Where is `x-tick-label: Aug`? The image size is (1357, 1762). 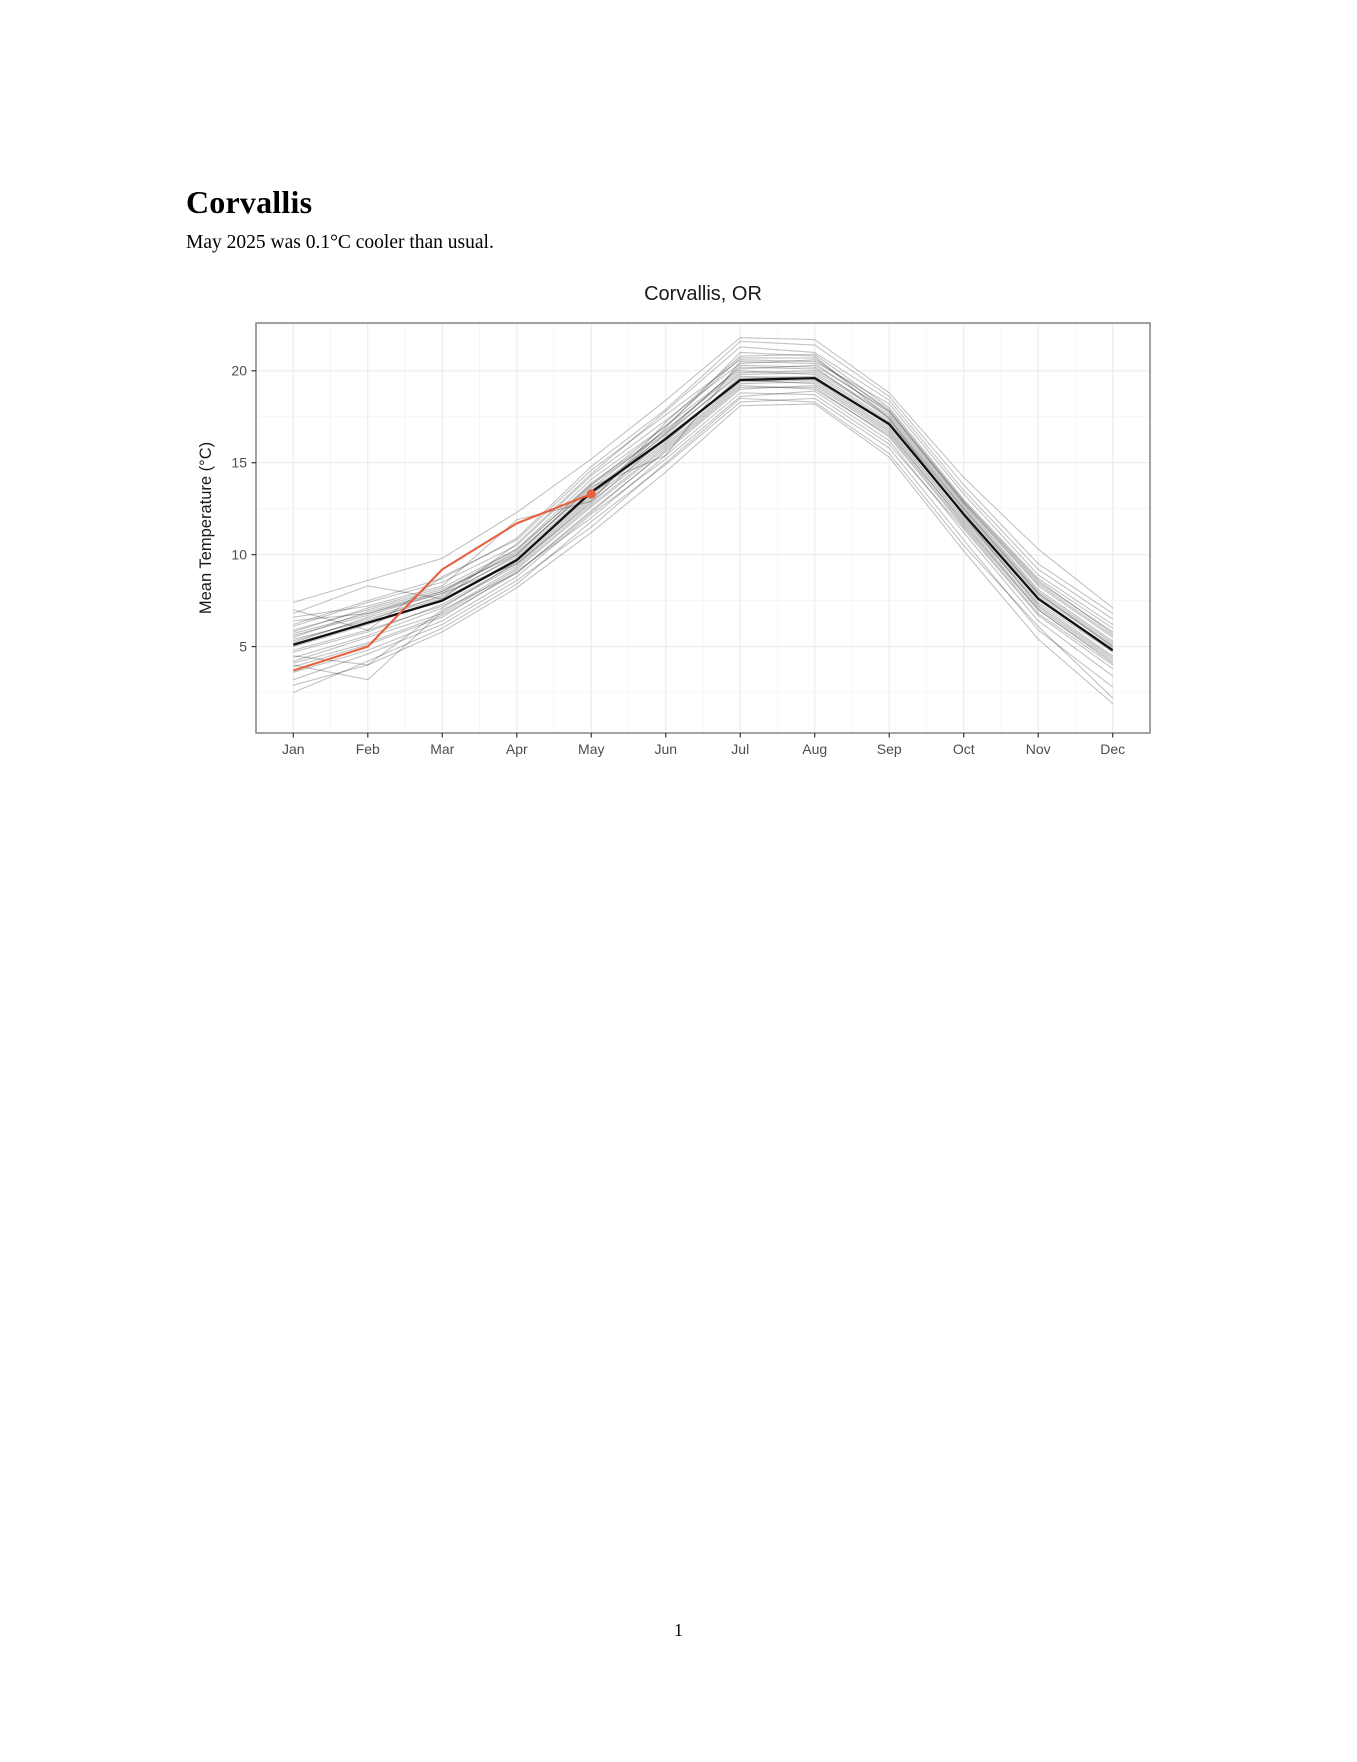 x-tick-label: Aug is located at coordinates (814, 749).